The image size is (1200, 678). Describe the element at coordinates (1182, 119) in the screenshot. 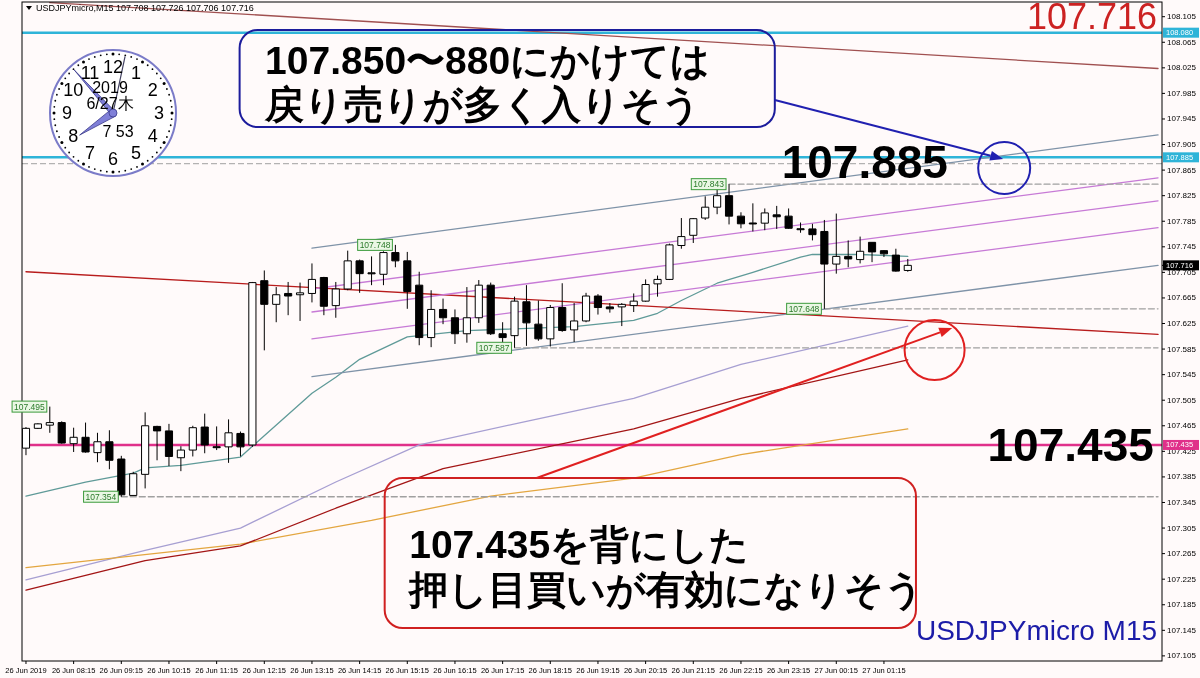

I see `y-tick-label: 107.945` at that location.